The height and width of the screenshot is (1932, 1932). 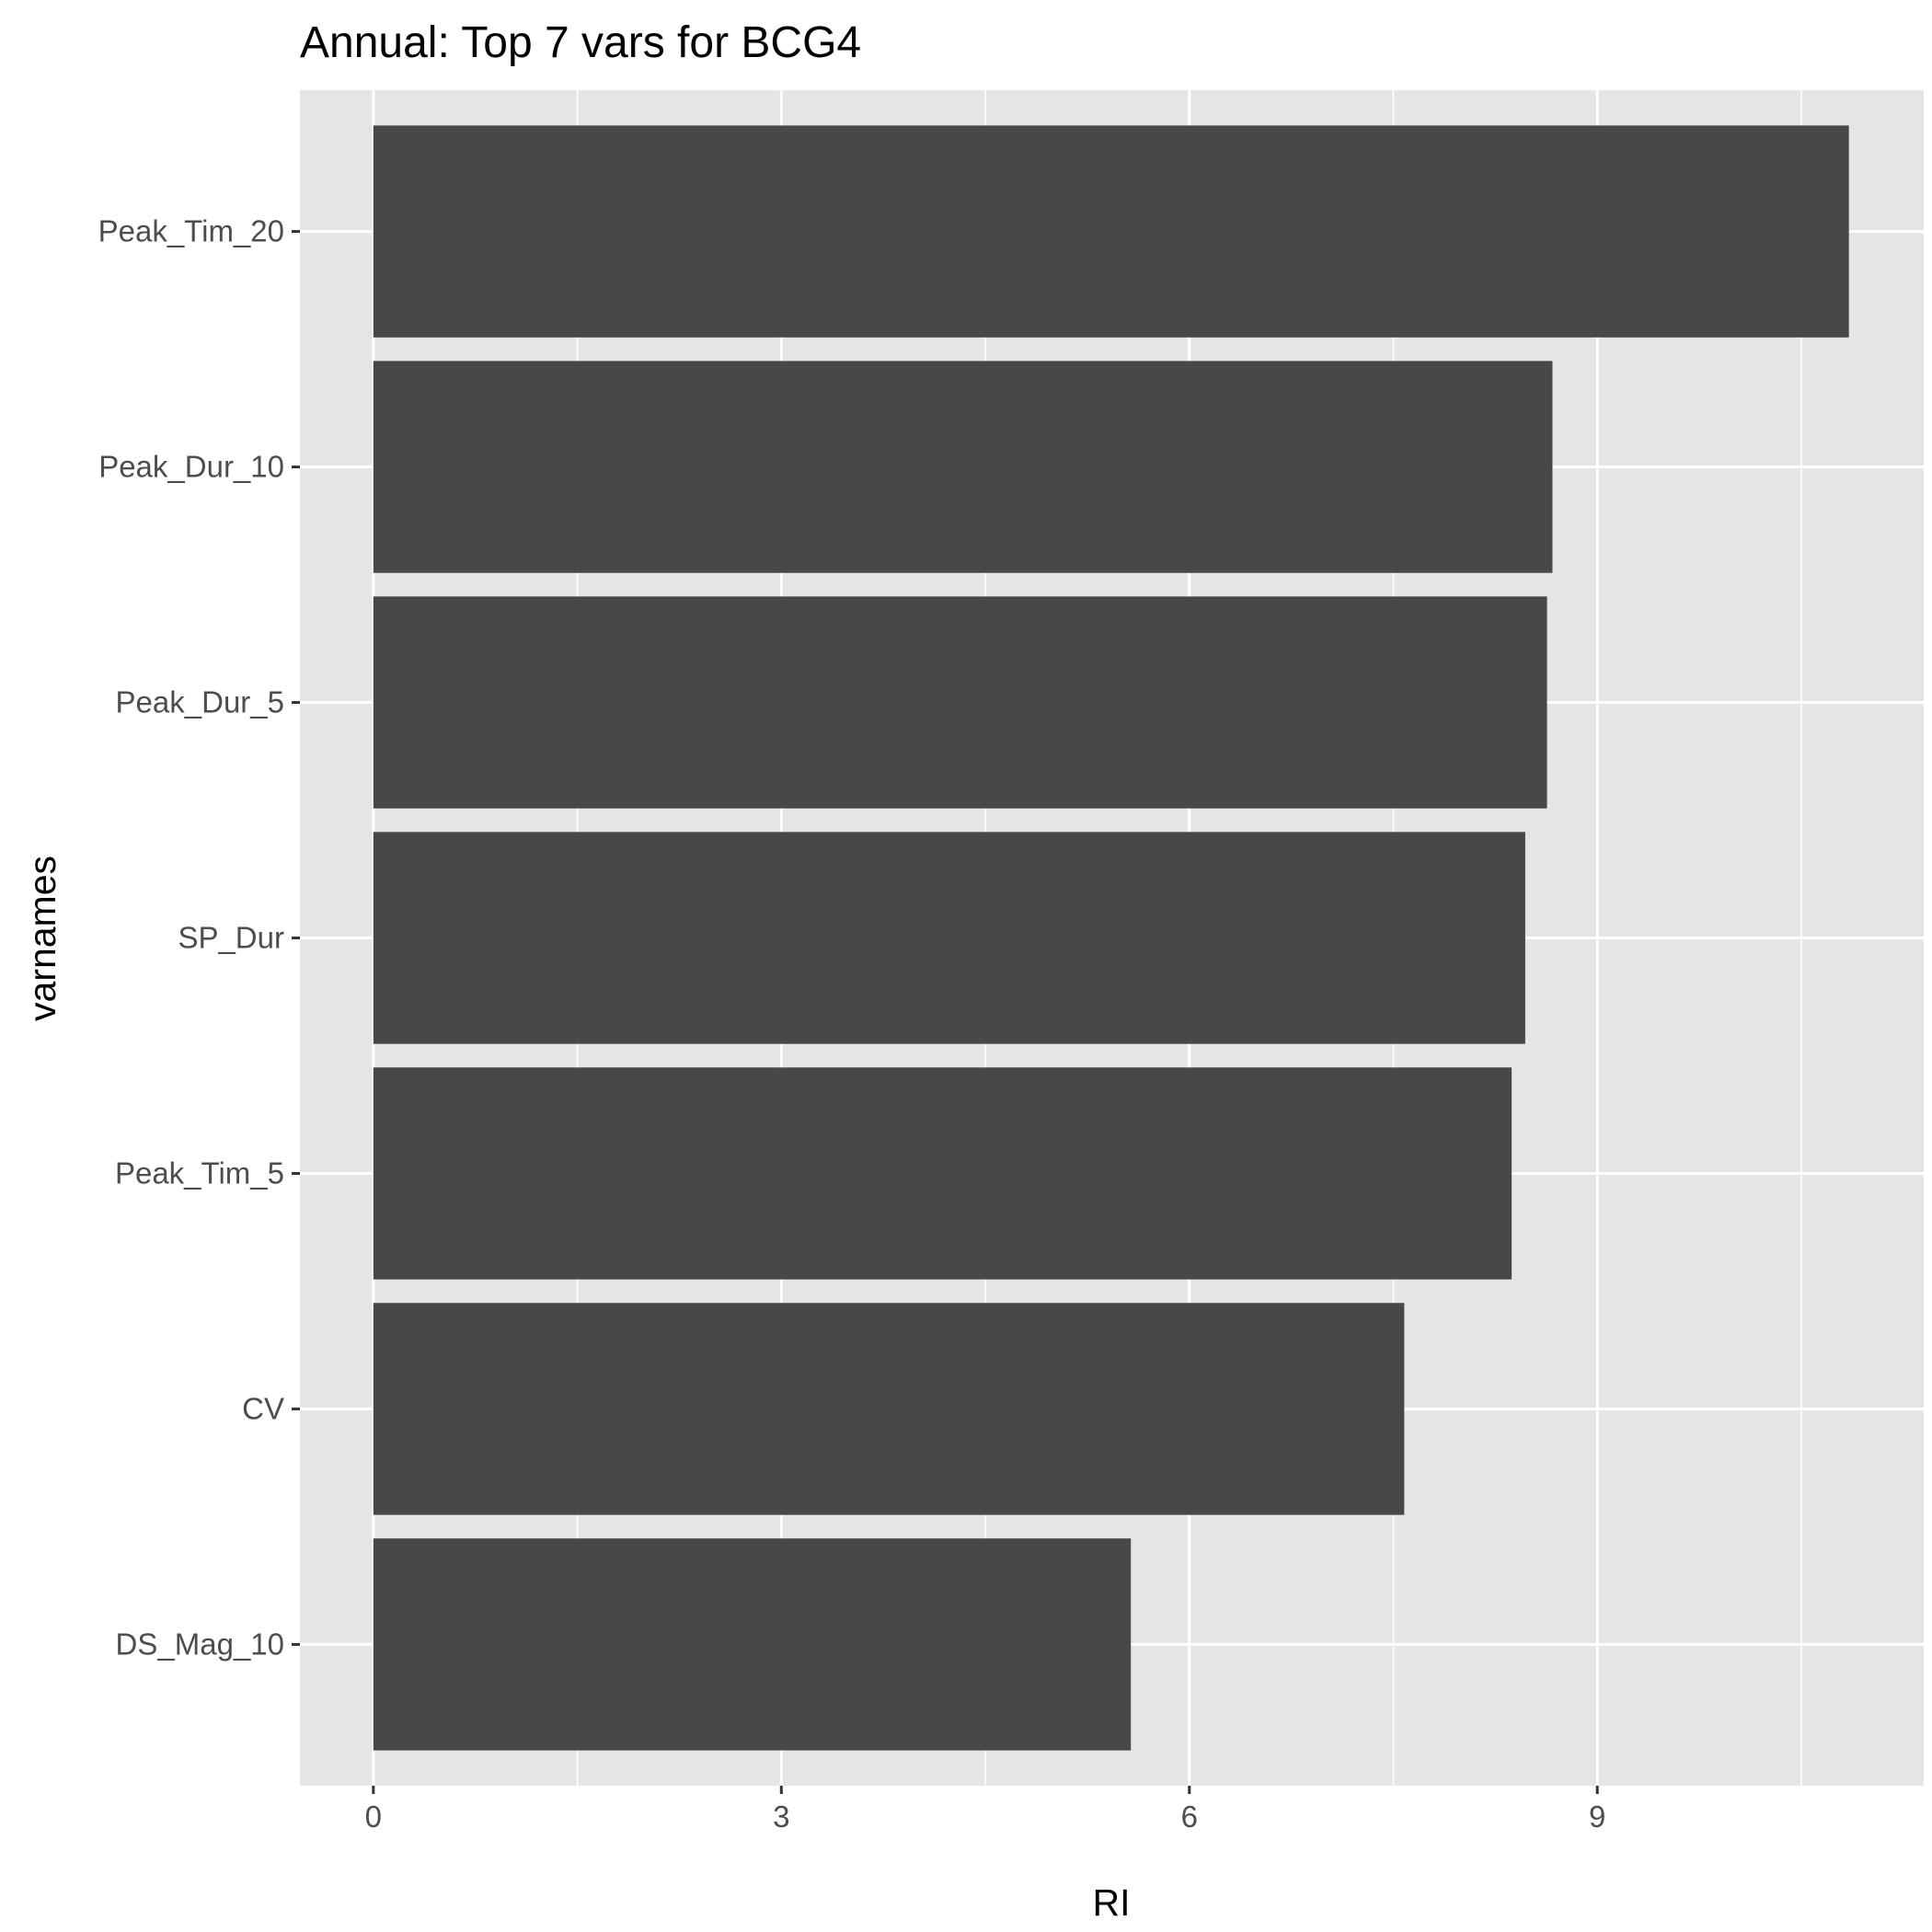 What do you see at coordinates (1597, 1817) in the screenshot?
I see `x-tick-label: 9` at bounding box center [1597, 1817].